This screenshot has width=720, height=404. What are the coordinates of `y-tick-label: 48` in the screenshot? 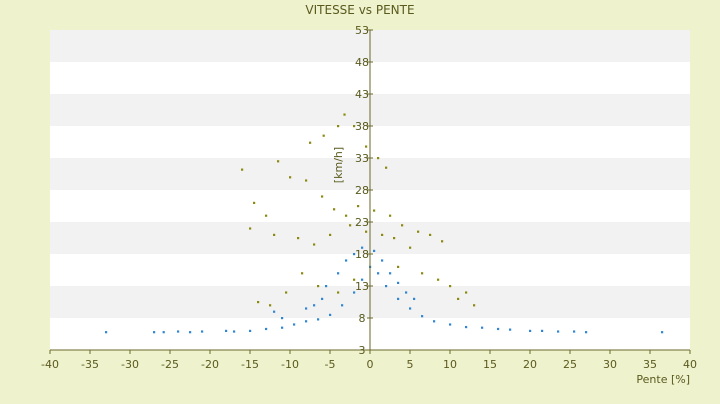 It's located at (362, 62).